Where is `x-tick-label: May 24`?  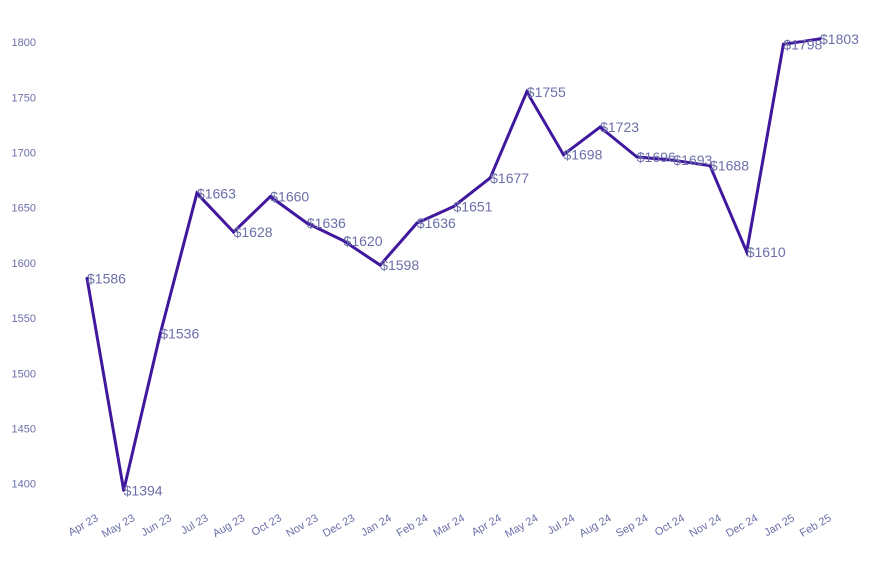
x-tick-label: May 24 is located at coordinates (521, 526).